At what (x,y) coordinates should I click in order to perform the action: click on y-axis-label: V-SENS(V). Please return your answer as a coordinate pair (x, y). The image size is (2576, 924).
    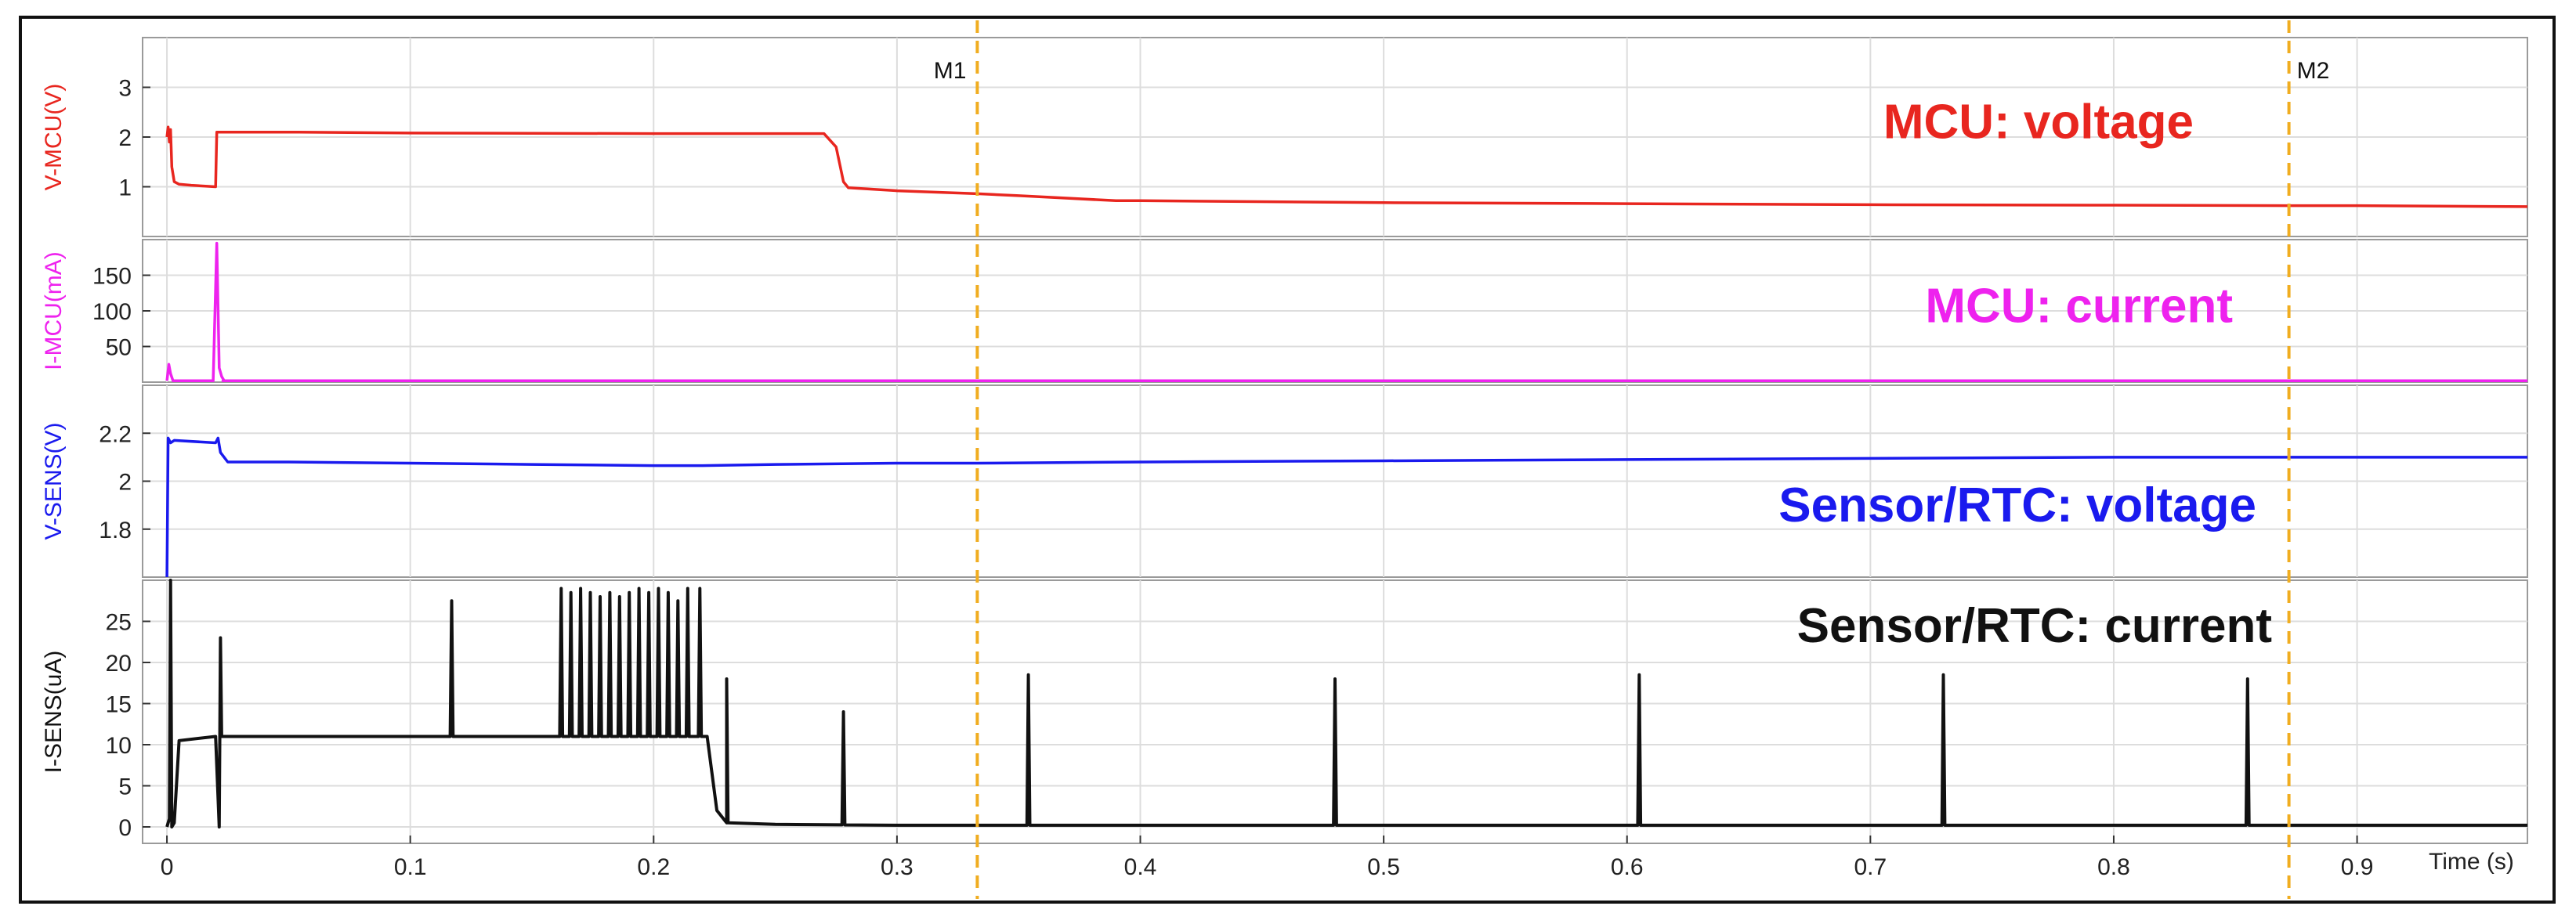
    Looking at the image, I should click on (54, 481).